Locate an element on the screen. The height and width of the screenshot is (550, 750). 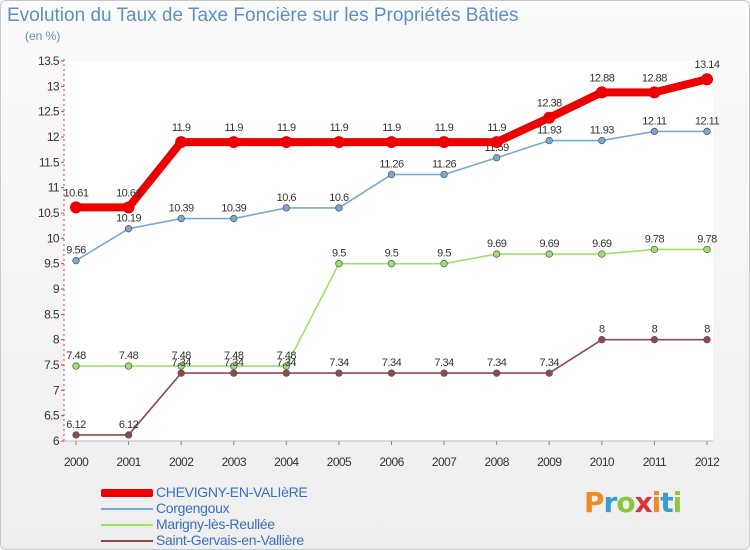
x-tick-label: 2010 is located at coordinates (602, 462).